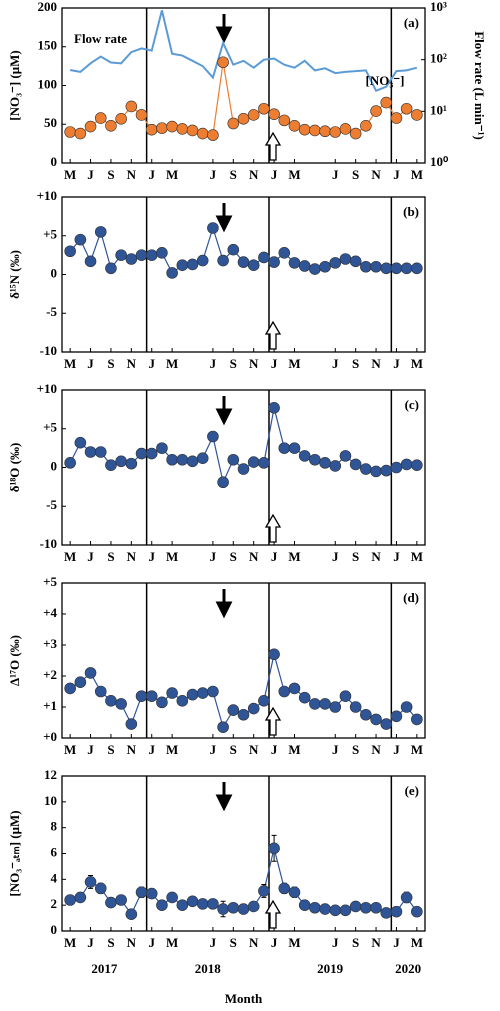 This screenshot has height=1011, width=500. Describe the element at coordinates (412, 790) in the screenshot. I see `panel-label: (e)` at that location.